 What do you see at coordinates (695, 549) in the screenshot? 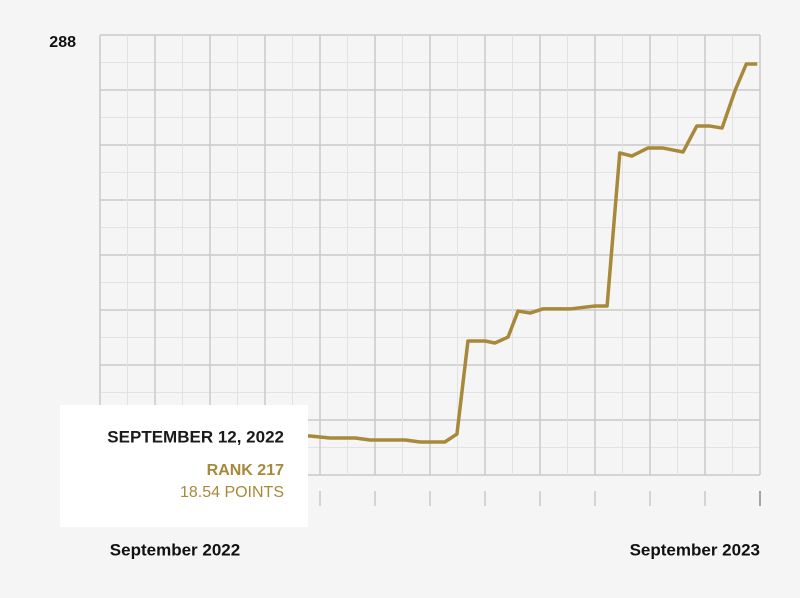
I see `x-axis-label: September 2023` at bounding box center [695, 549].